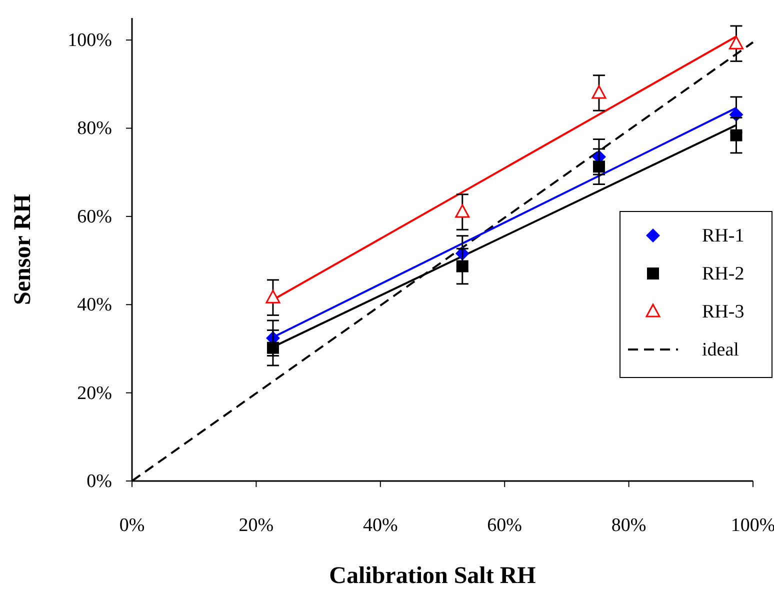  Describe the element at coordinates (94, 129) in the screenshot. I see `y-tick-label: 80%` at that location.